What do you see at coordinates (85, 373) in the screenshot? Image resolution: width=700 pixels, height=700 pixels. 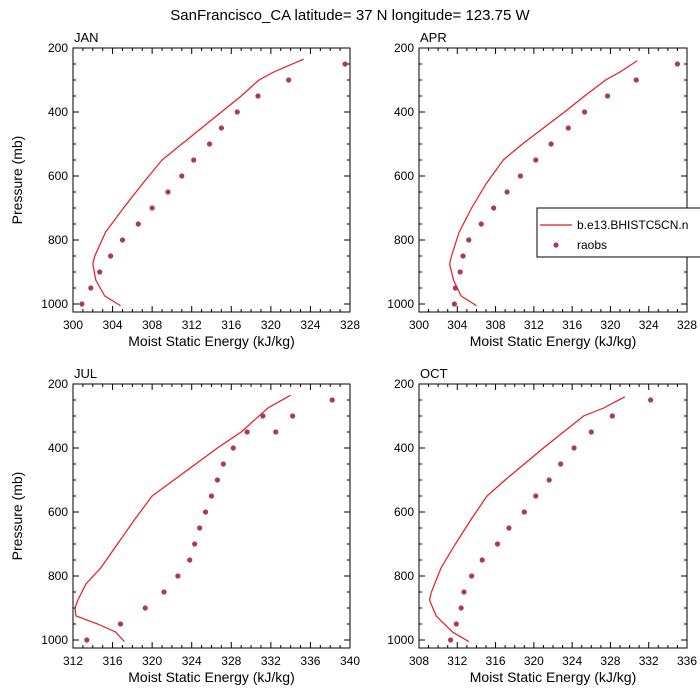 I see `panel-label: JUL` at bounding box center [85, 373].